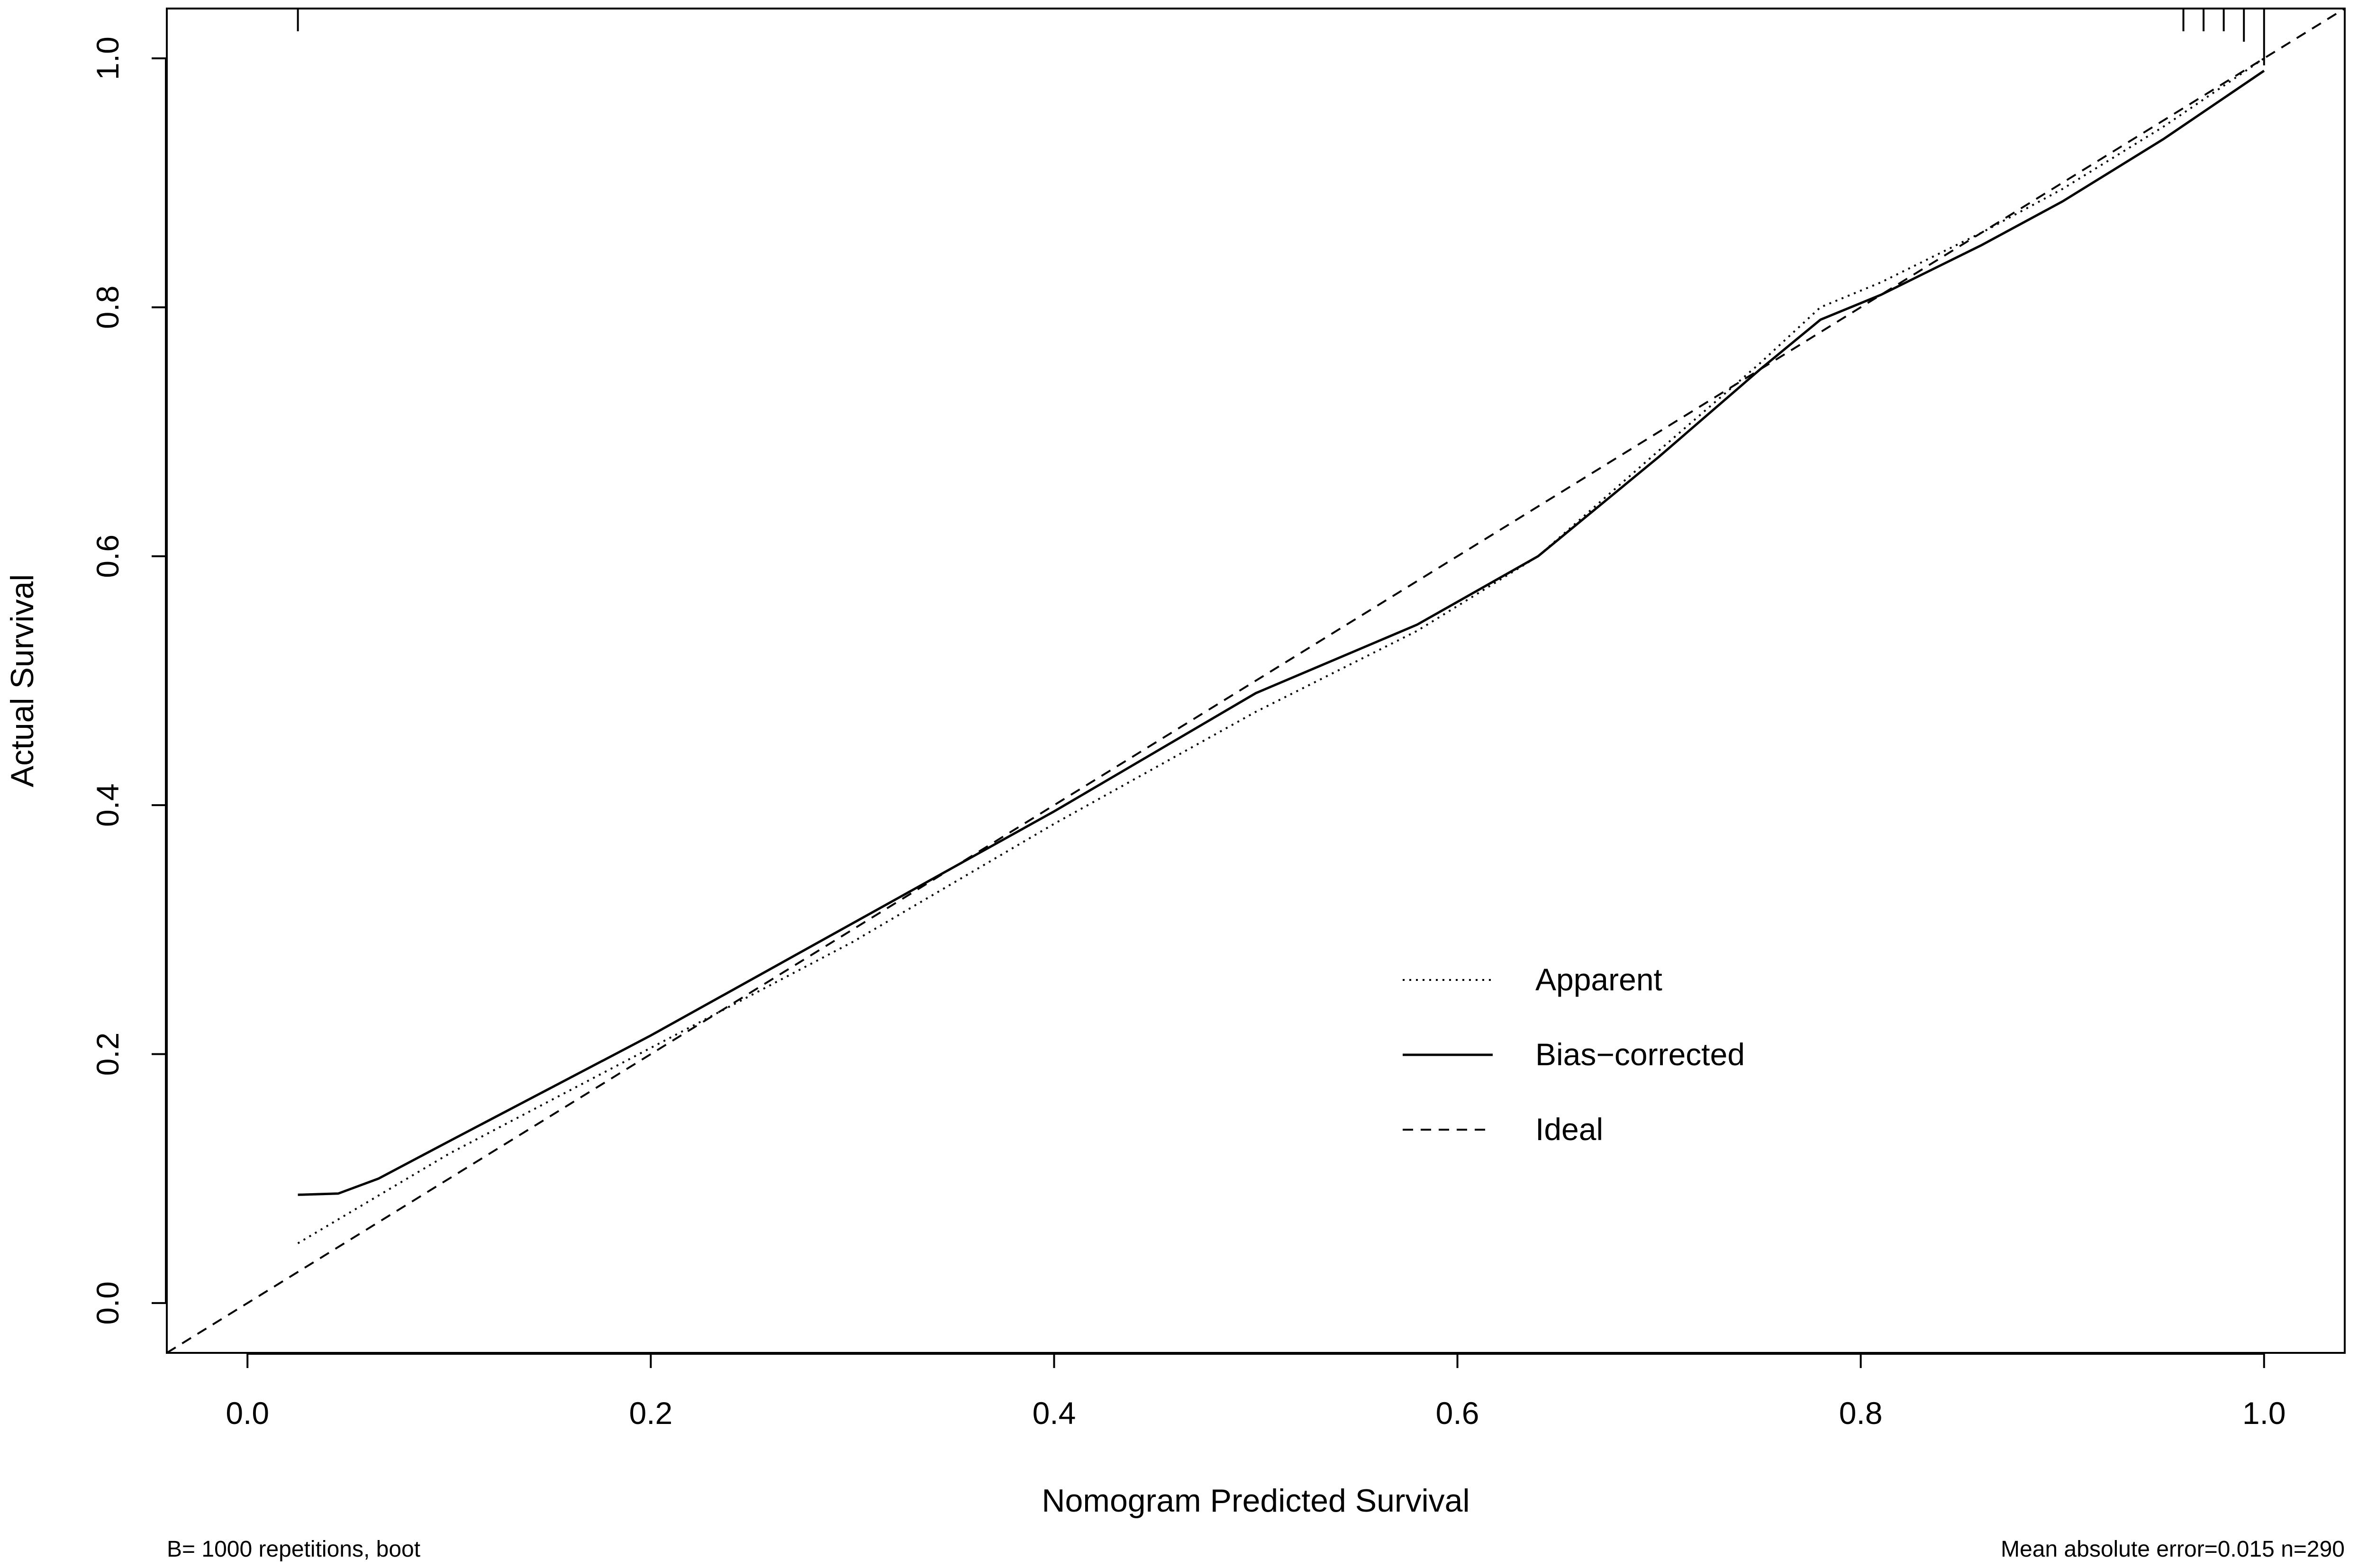  What do you see at coordinates (1640, 1054) in the screenshot?
I see `legend-label: Bias−corrected` at bounding box center [1640, 1054].